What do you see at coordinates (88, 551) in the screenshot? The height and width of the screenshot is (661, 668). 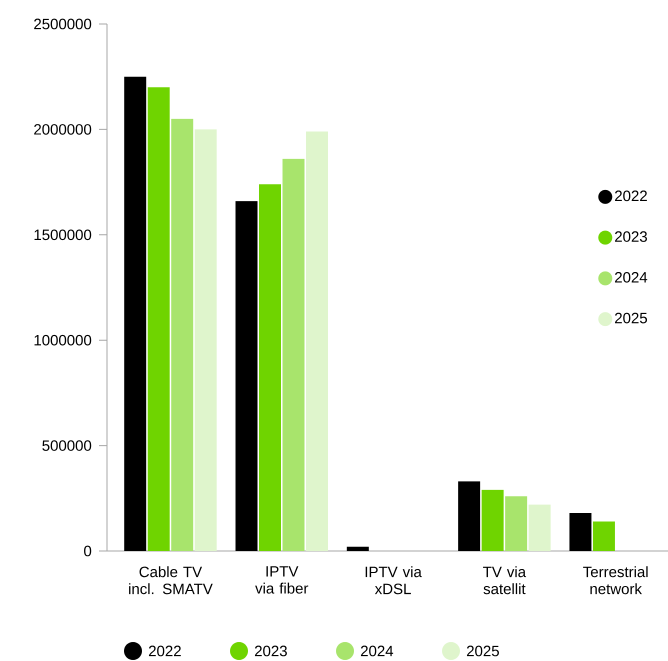 I see `y-tick-label: 0` at bounding box center [88, 551].